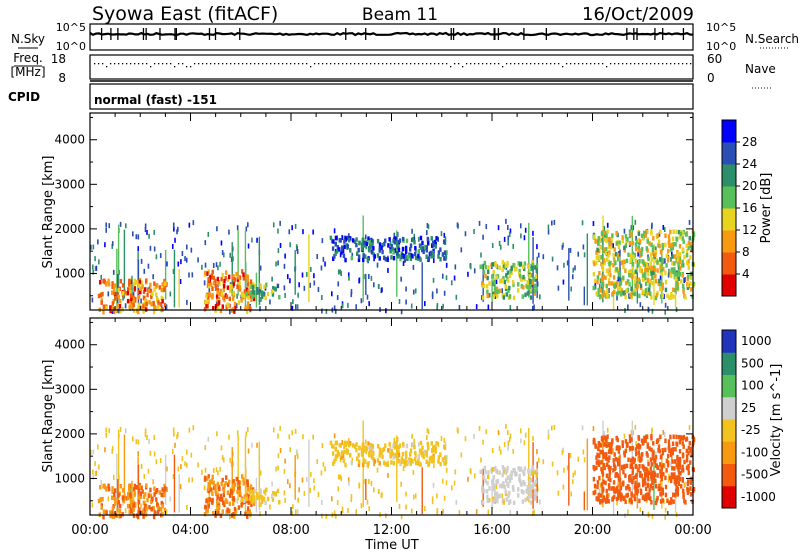 Image resolution: width=800 pixels, height=554 pixels. Describe the element at coordinates (675, 293) in the screenshot. I see `echo-streak` at that location.